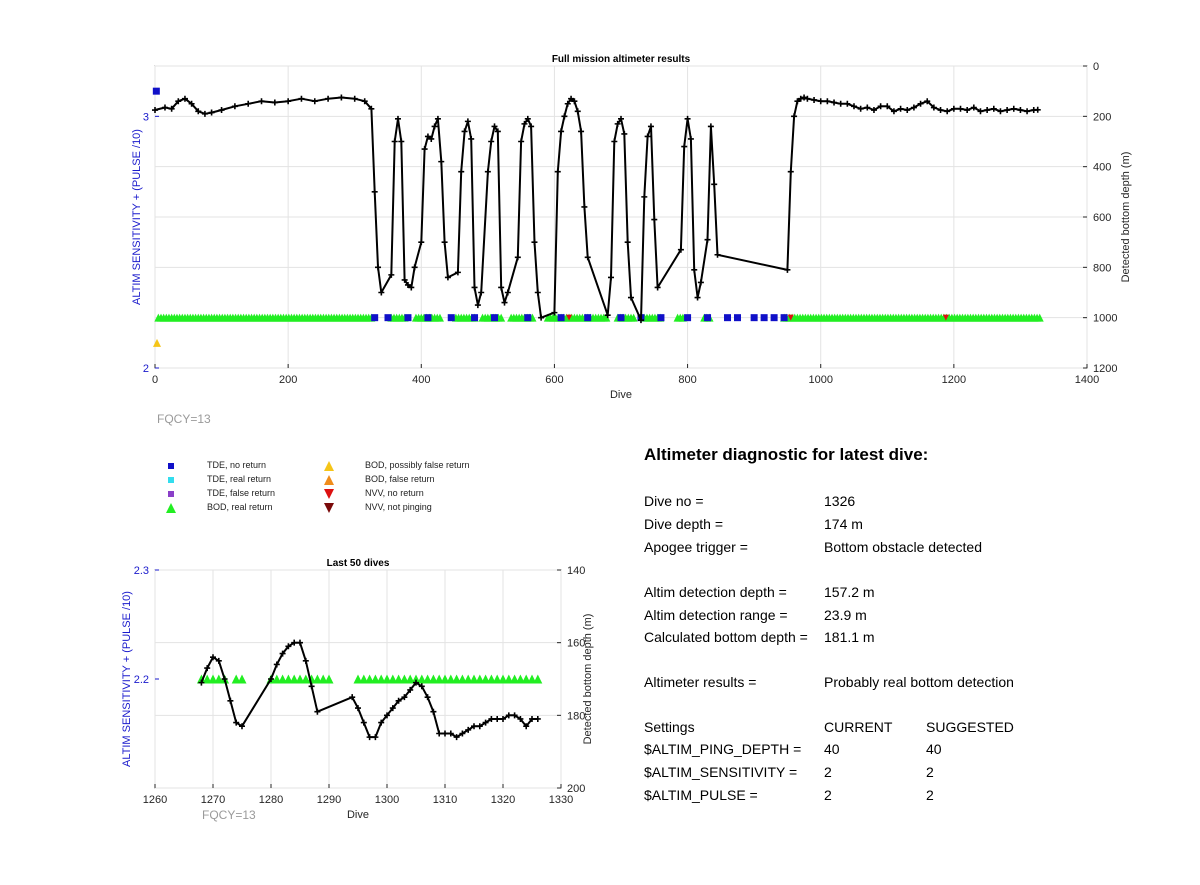  Describe the element at coordinates (329, 466) in the screenshot. I see `yellow-triangle-icon` at that location.